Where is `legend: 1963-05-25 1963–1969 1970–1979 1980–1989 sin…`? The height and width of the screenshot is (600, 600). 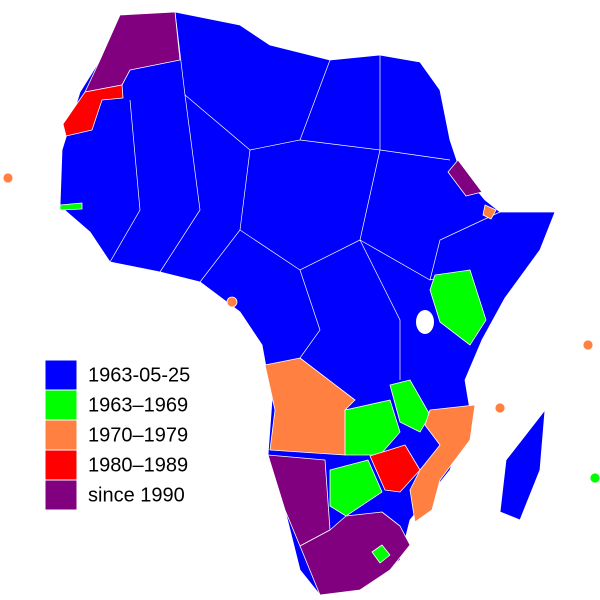 legend: 1963-05-25 1963–1969 1970–1979 1980–1989 sin… is located at coordinates (117, 435).